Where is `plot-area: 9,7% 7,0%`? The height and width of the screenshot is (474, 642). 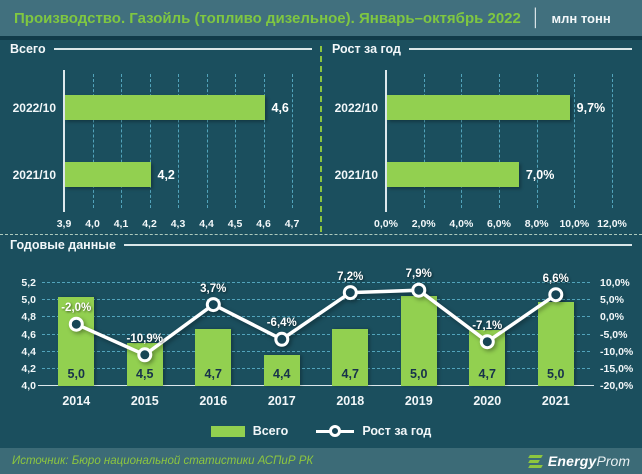
plot-area: 9,7% 7,0% is located at coordinates (499, 141).